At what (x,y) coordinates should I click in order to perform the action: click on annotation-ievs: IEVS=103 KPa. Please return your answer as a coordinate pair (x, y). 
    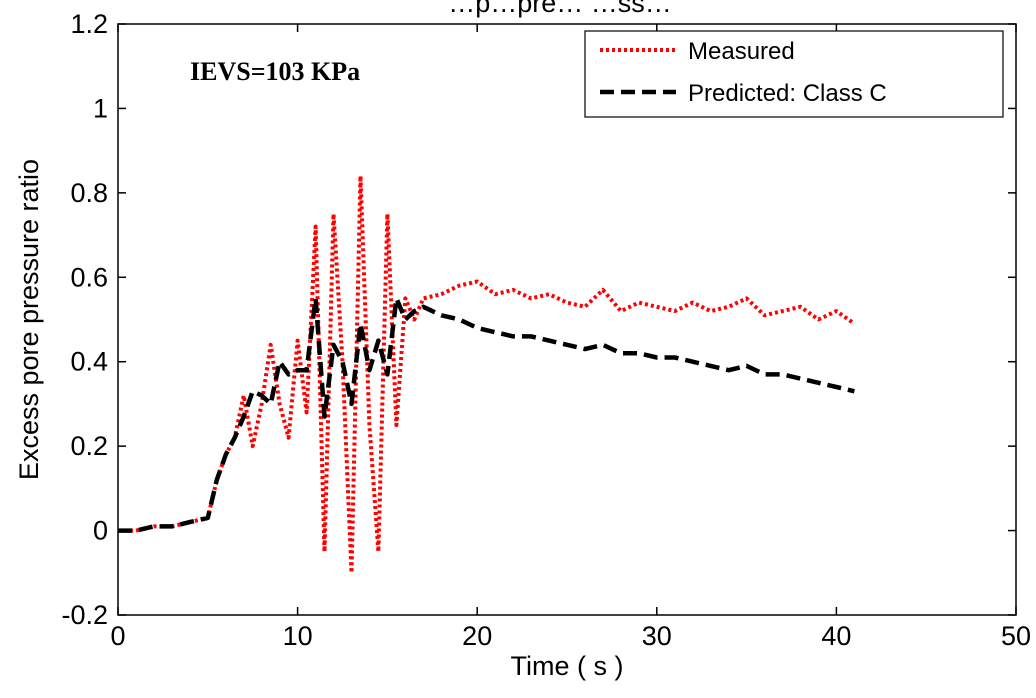
    Looking at the image, I should click on (275, 71).